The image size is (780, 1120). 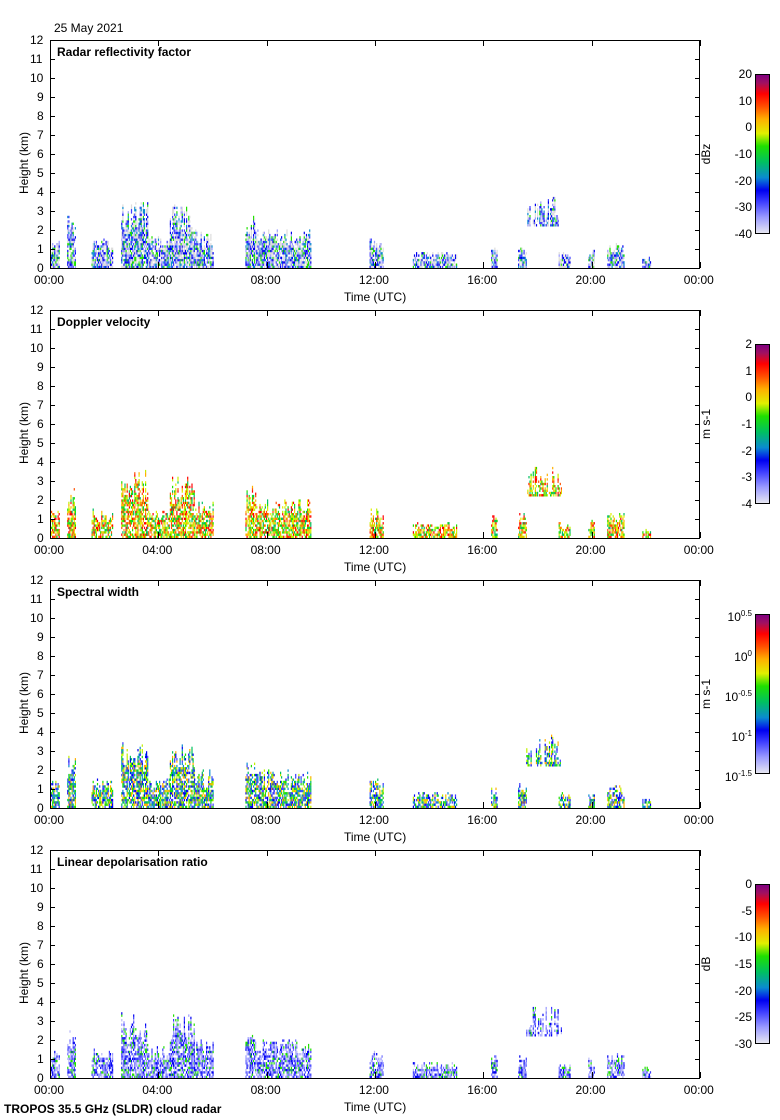 I want to click on y-tick, so click(x=52, y=211).